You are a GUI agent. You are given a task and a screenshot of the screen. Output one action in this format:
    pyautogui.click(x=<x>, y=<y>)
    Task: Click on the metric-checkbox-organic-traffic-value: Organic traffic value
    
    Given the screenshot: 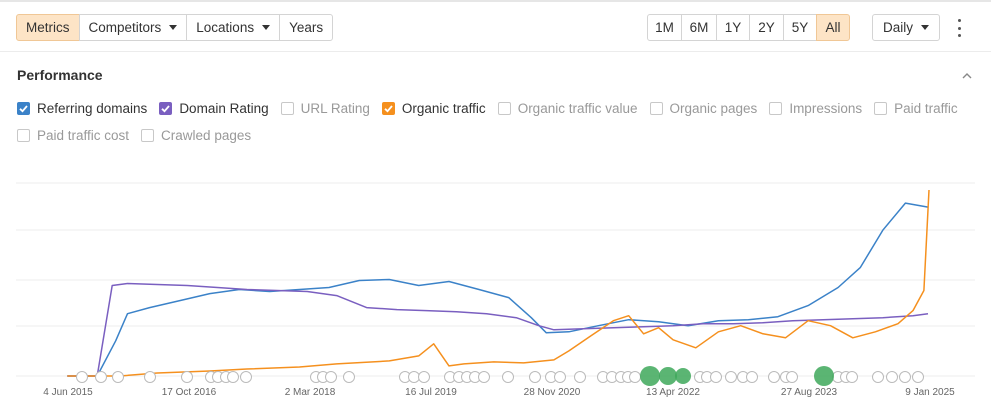 What is the action you would take?
    pyautogui.click(x=567, y=108)
    